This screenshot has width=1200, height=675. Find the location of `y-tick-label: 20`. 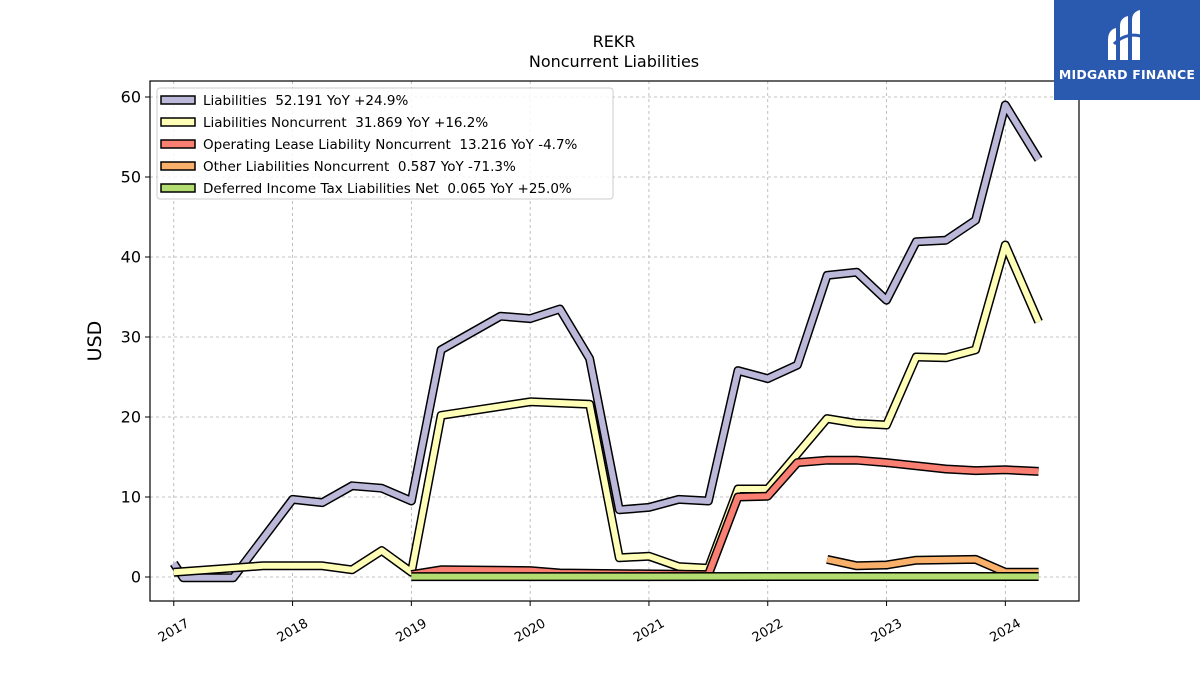

y-tick-label: 20 is located at coordinates (131, 417).